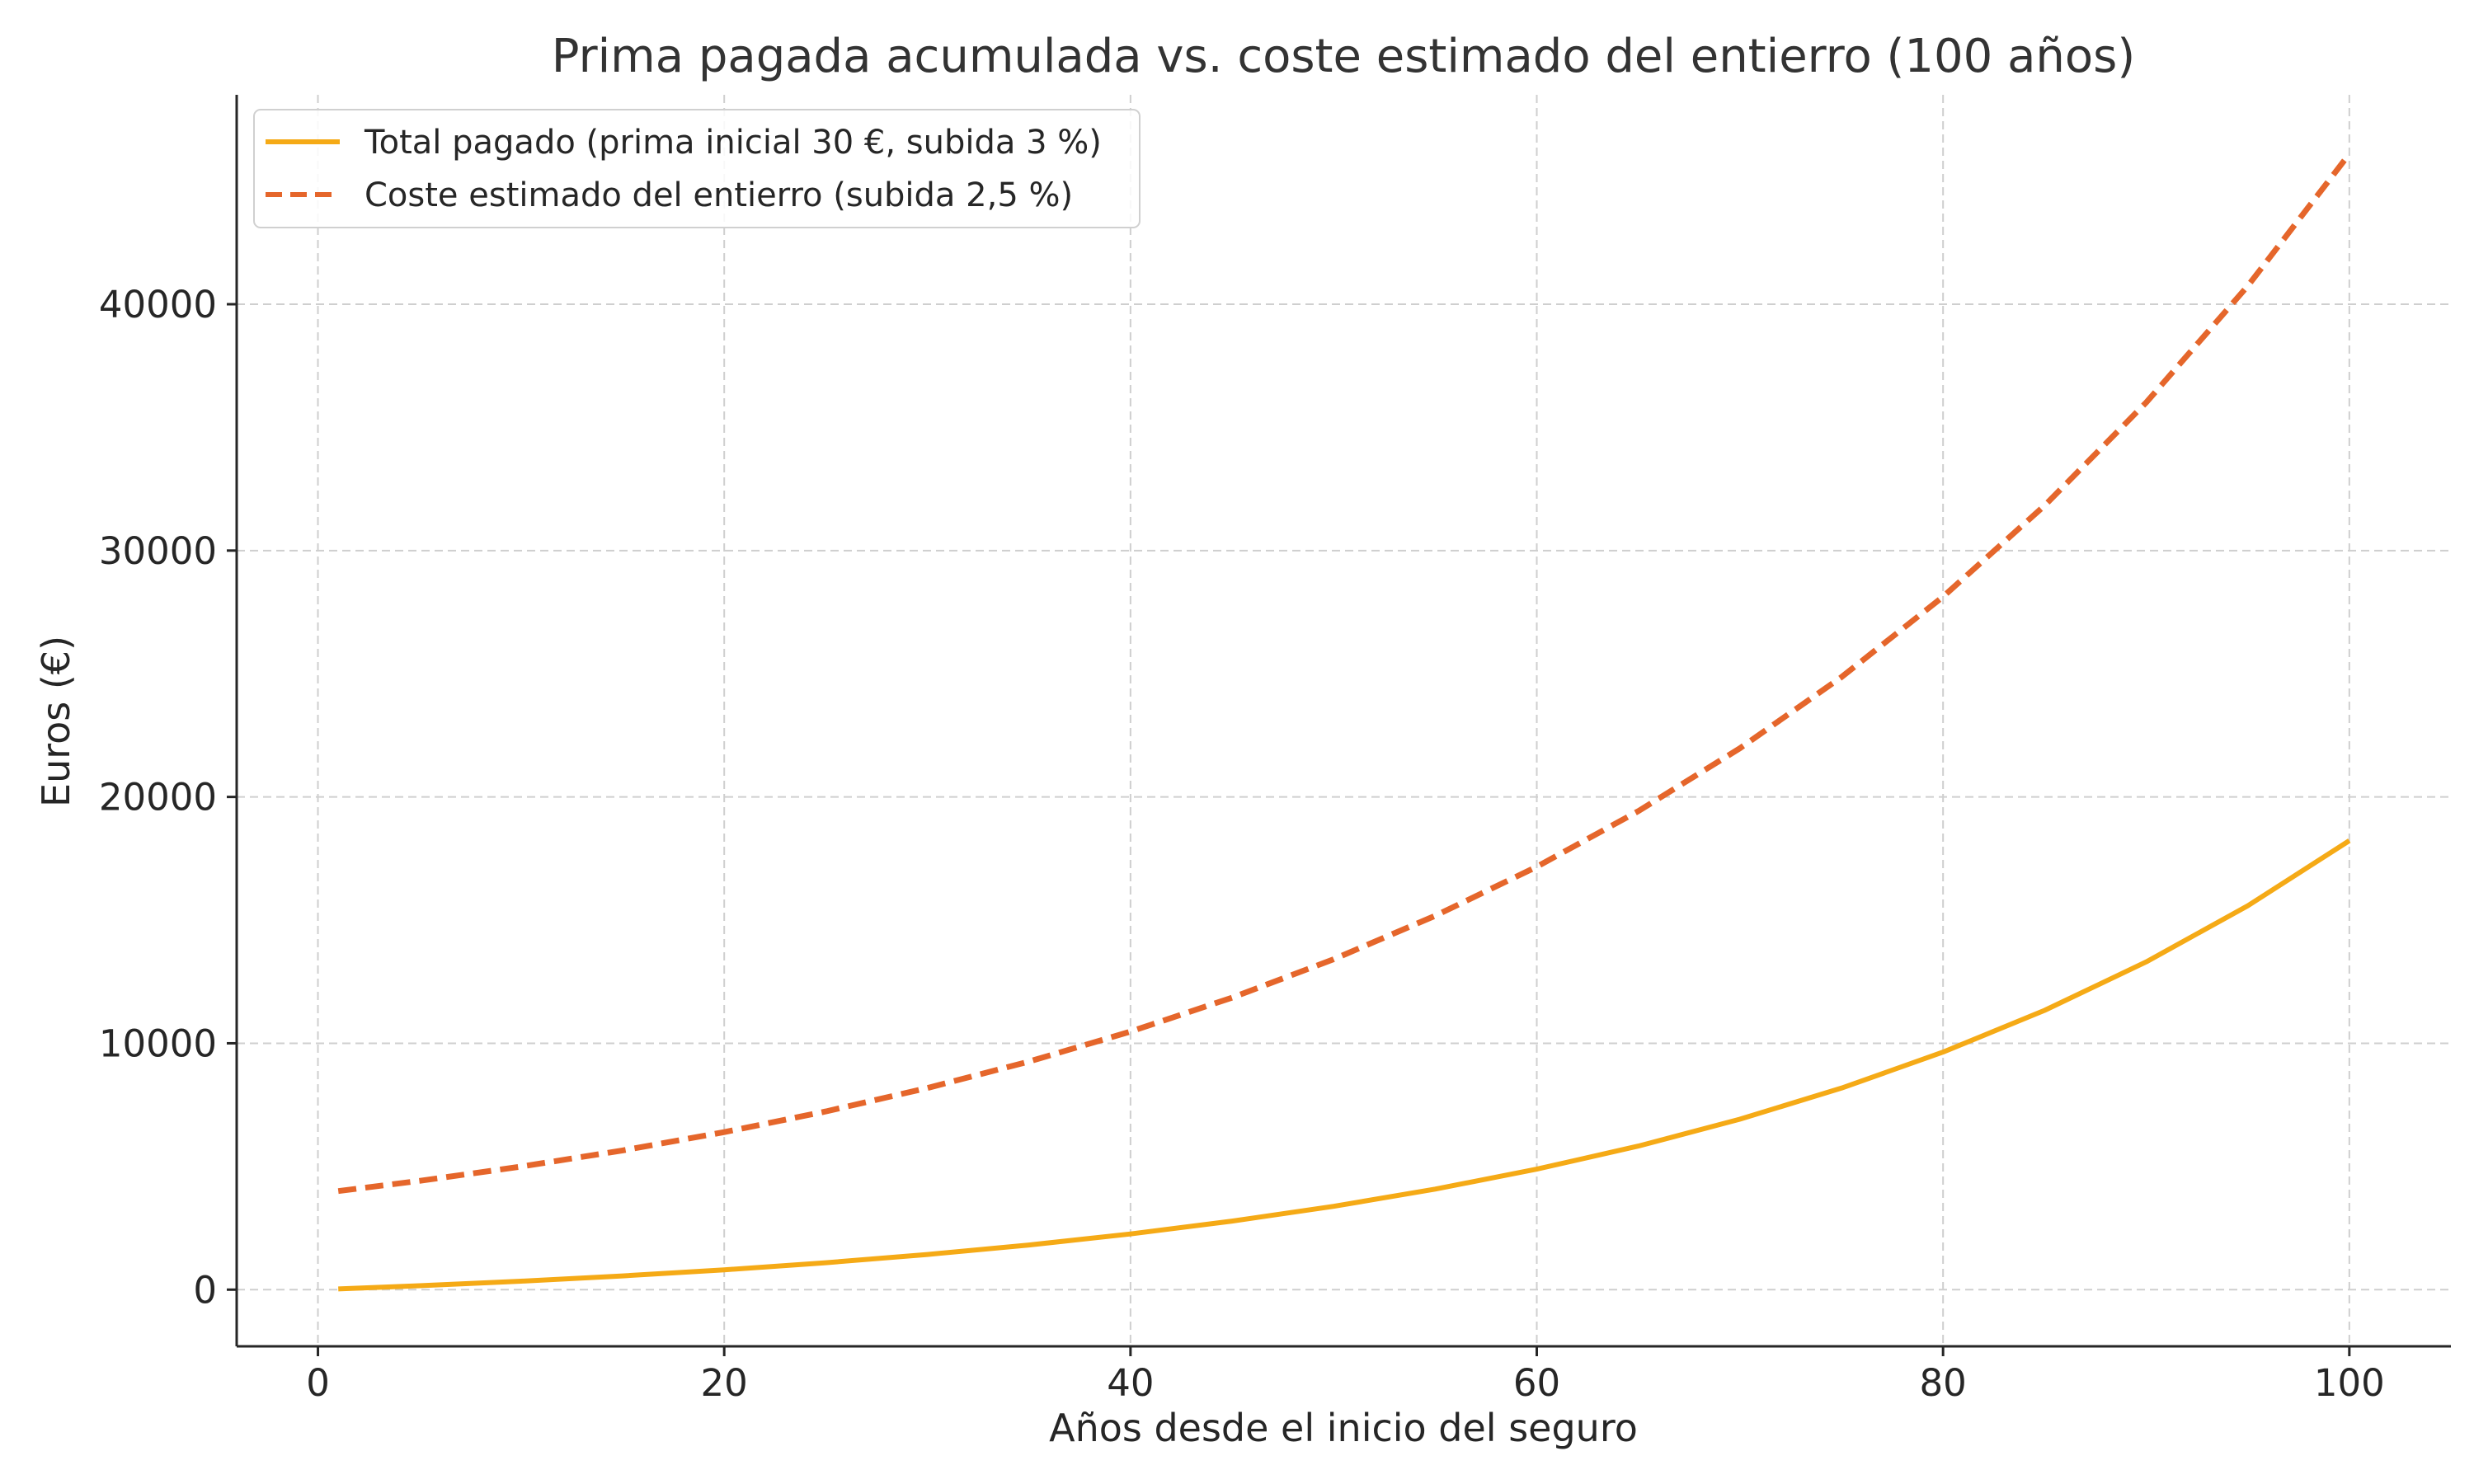 This screenshot has height=1484, width=2474. I want to click on y-tick-label: 20000, so click(158, 797).